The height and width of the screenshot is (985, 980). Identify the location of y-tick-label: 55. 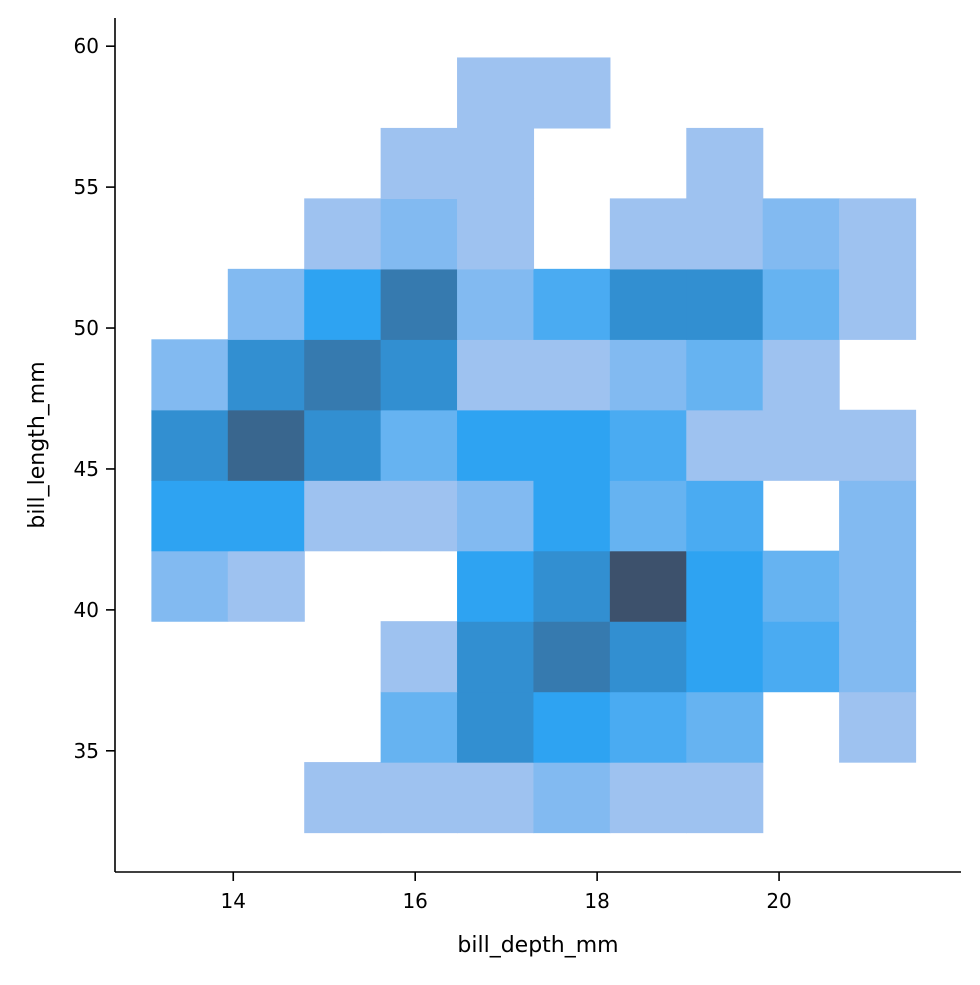
(86, 187).